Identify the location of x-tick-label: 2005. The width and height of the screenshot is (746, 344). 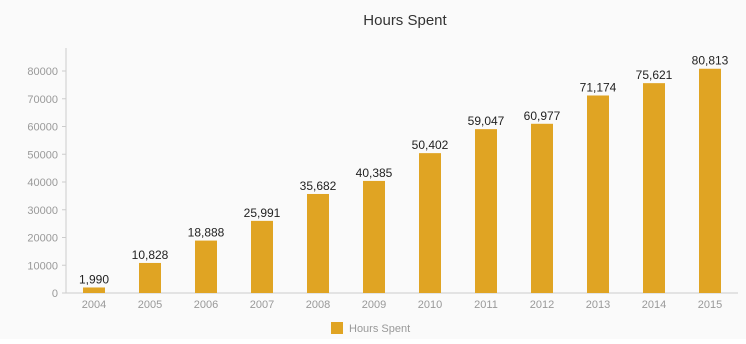
(150, 305).